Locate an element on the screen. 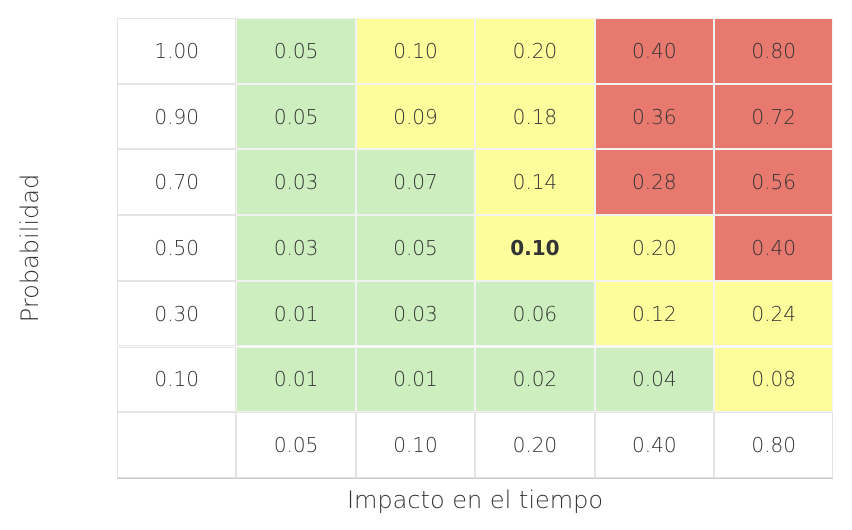  corner-cell is located at coordinates (177, 445).